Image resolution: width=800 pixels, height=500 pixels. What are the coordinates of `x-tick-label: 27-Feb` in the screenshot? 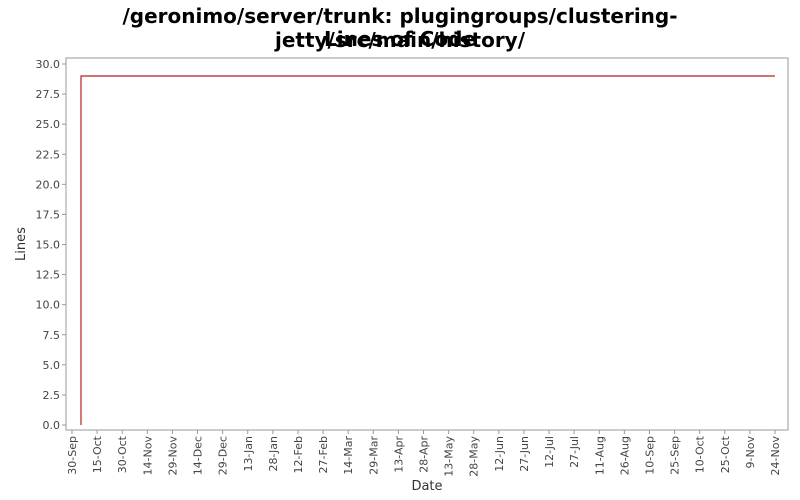 It's located at (323, 454).